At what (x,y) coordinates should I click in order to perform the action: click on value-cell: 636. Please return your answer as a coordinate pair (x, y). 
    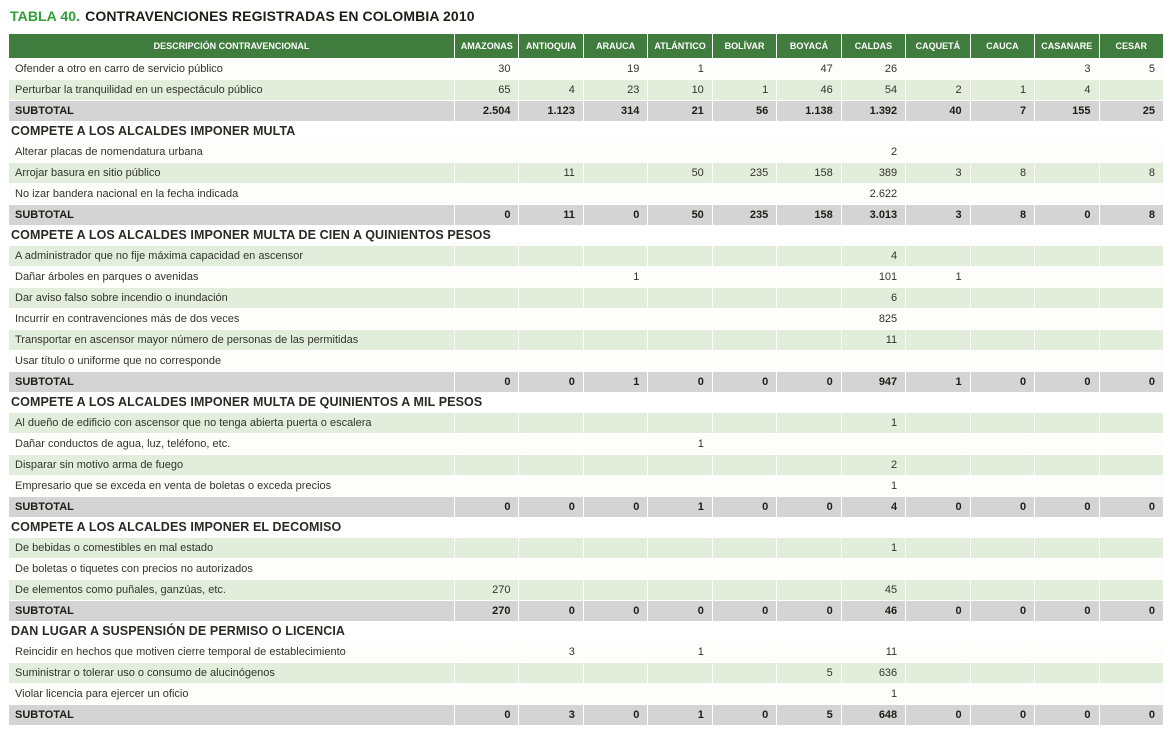
    Looking at the image, I should click on (873, 673).